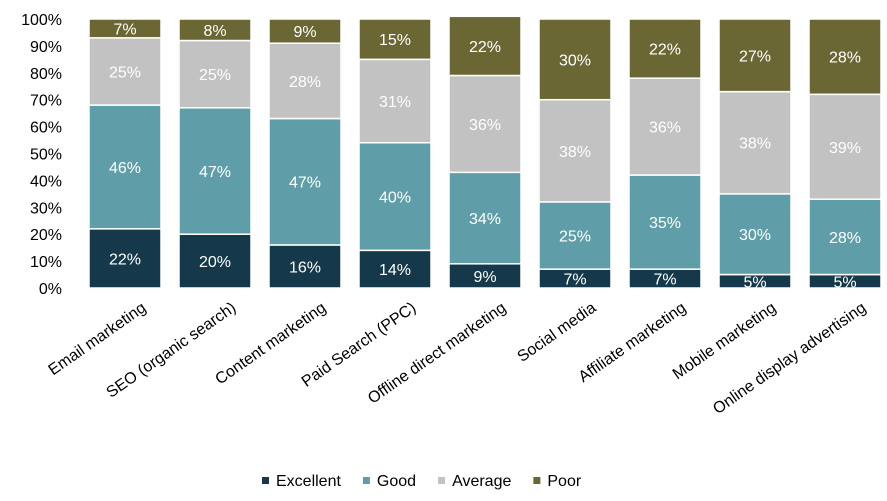 The width and height of the screenshot is (887, 501). I want to click on x-tick-label: Online display advertising, so click(789, 358).